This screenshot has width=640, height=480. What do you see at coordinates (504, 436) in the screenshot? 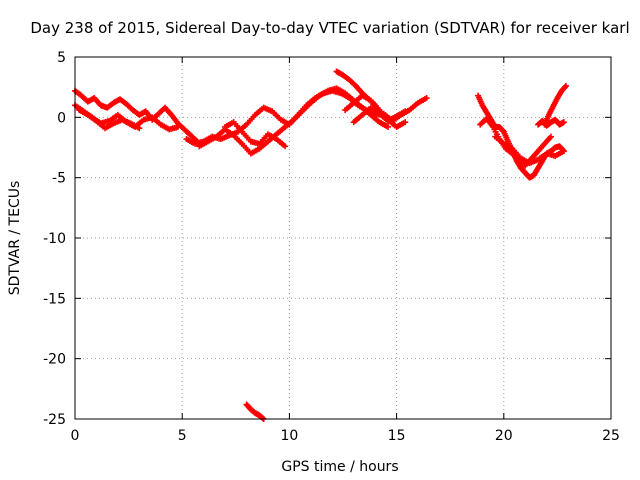
I see `x-tick-label: 20` at bounding box center [504, 436].